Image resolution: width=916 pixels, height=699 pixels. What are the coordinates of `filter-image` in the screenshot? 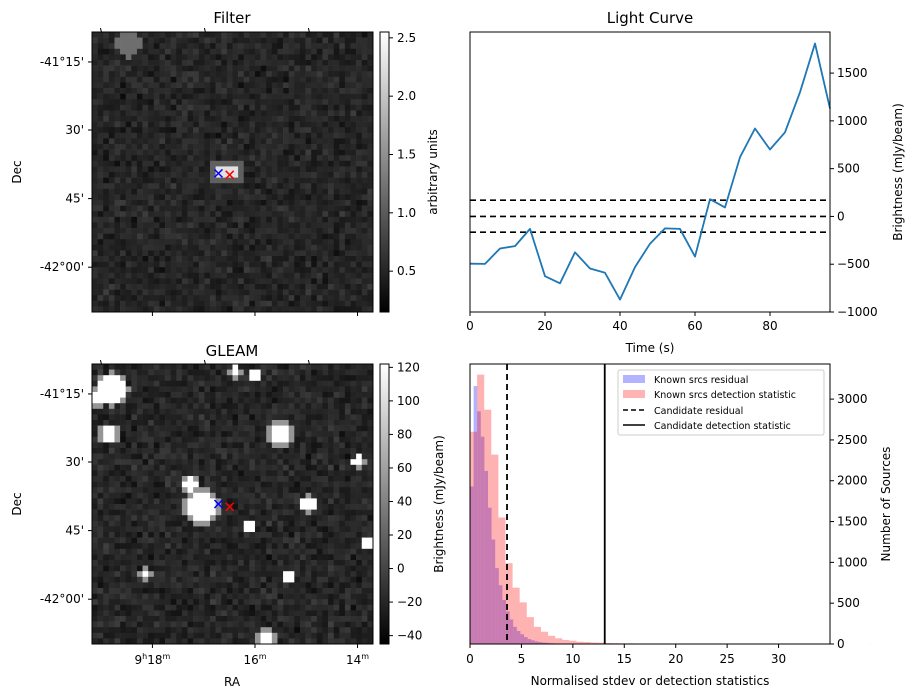 It's located at (233, 172).